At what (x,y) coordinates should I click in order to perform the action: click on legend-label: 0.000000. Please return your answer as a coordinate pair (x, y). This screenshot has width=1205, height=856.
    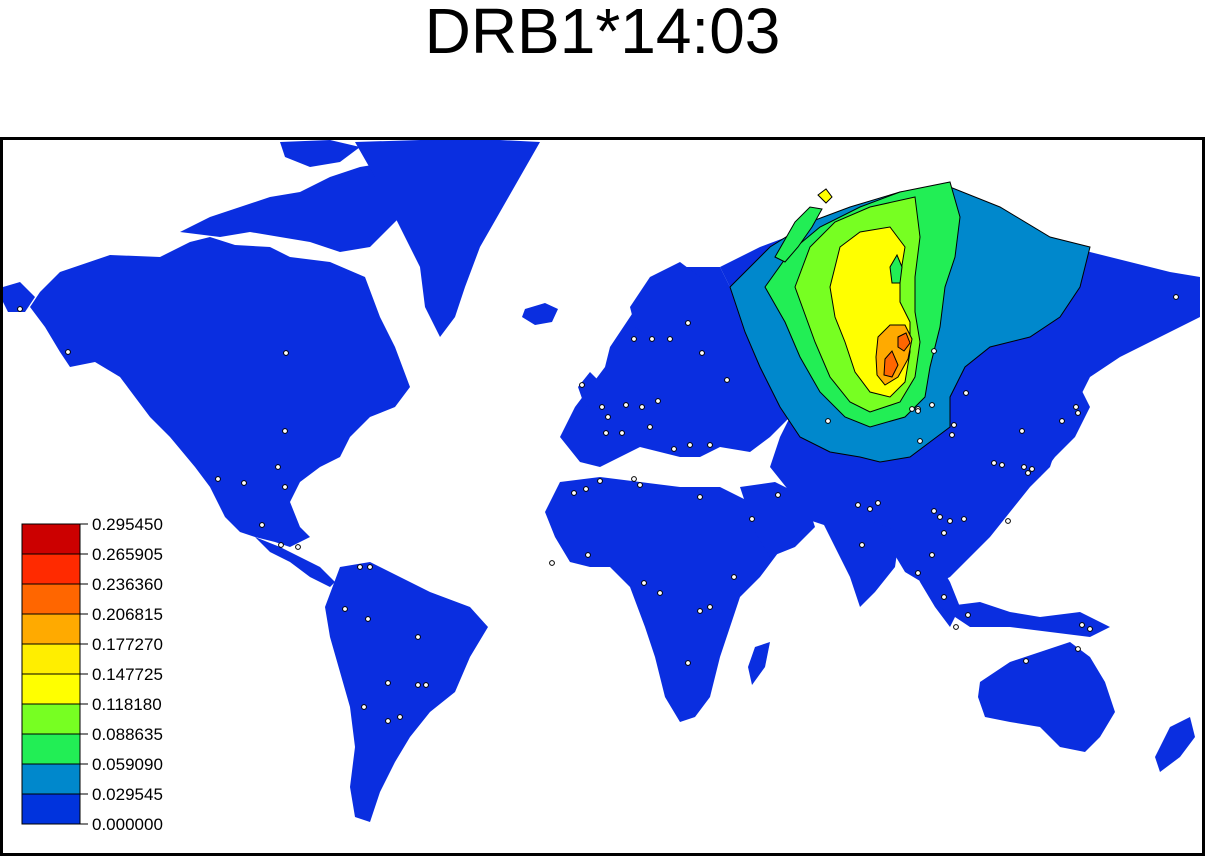
    Looking at the image, I should click on (127, 824).